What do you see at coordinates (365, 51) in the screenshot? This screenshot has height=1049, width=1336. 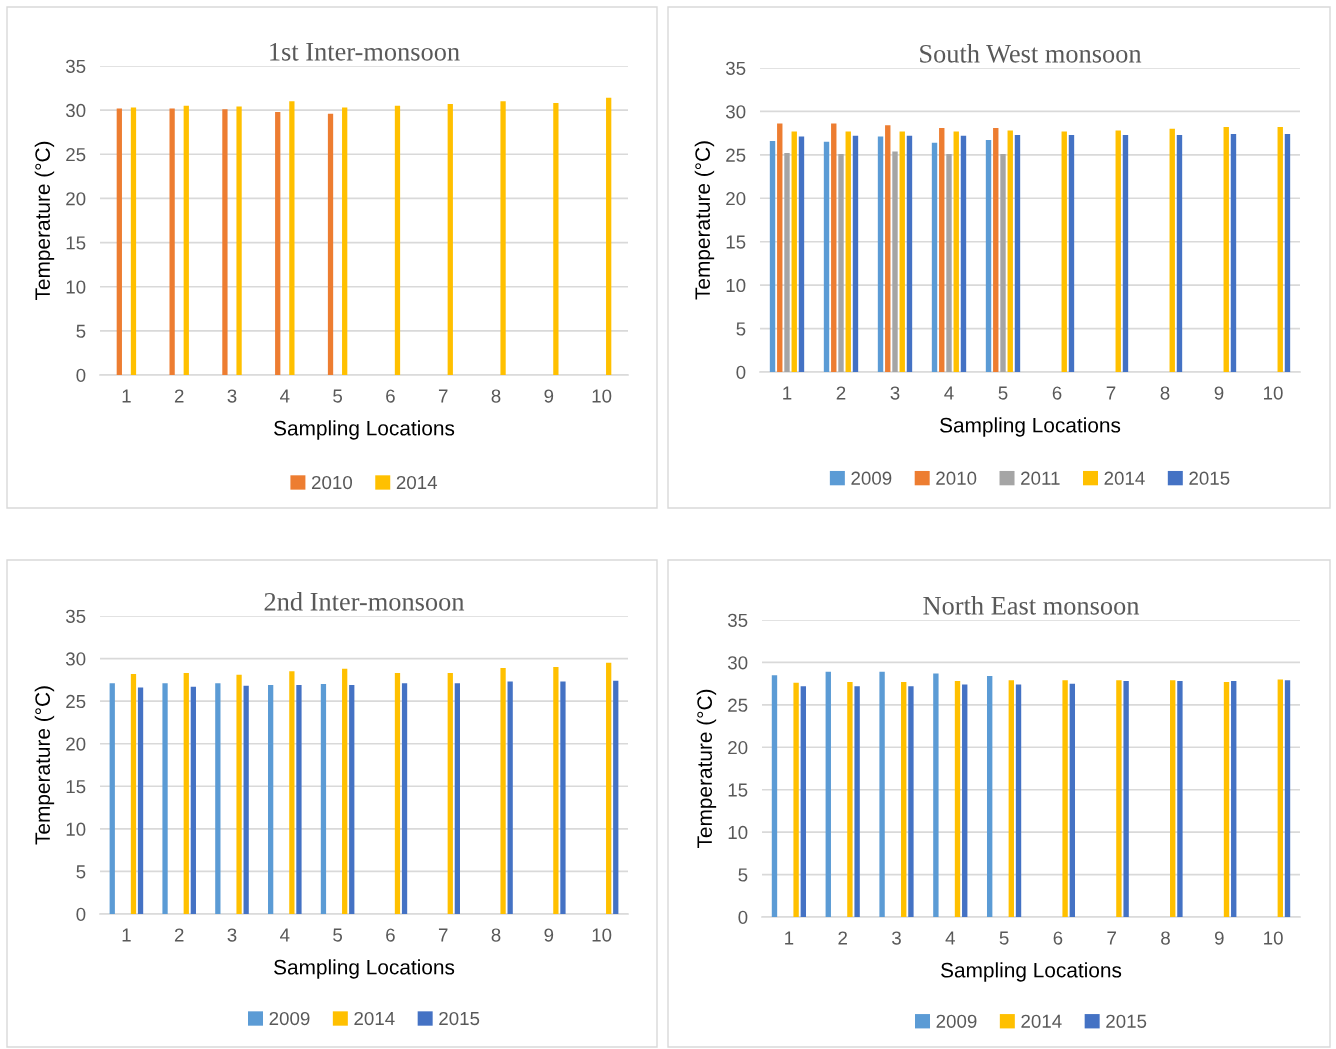 I see `chart-title: 1st Inter-monsoon` at bounding box center [365, 51].